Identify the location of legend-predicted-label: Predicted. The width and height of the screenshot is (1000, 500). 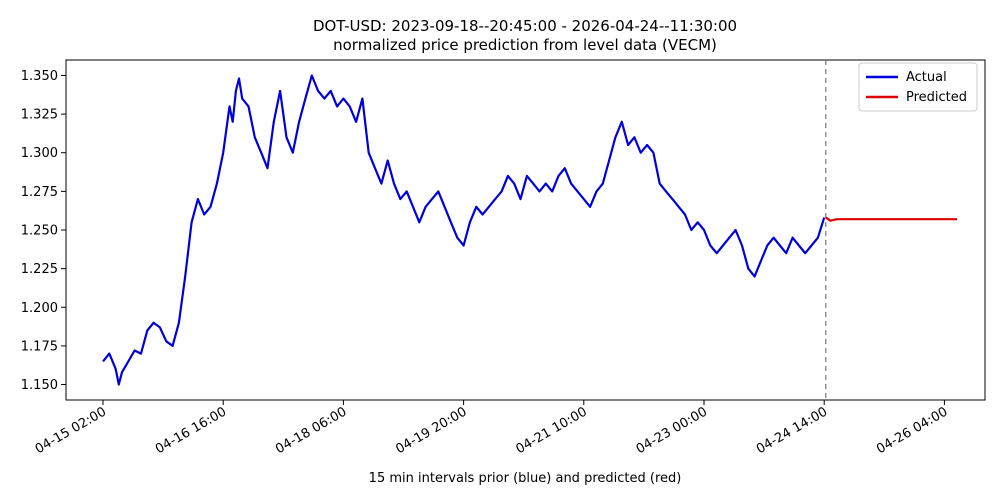
(936, 97).